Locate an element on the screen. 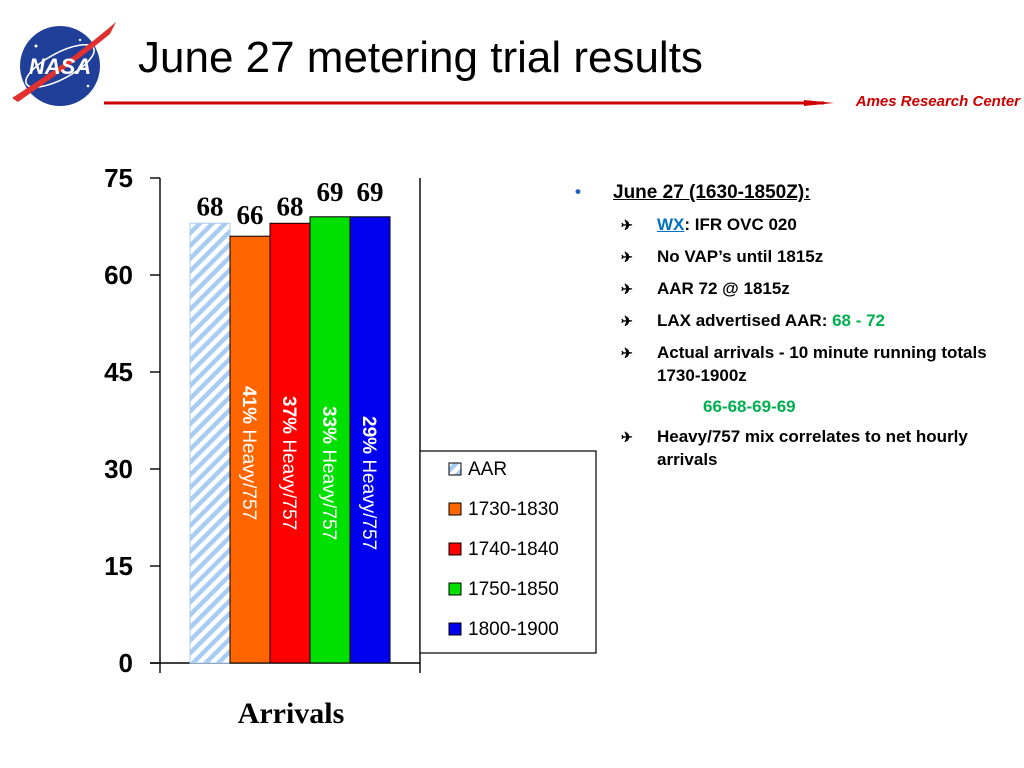 The image size is (1024, 768). note-item: ✈ No VAP’s until 1815z is located at coordinates (818, 257).